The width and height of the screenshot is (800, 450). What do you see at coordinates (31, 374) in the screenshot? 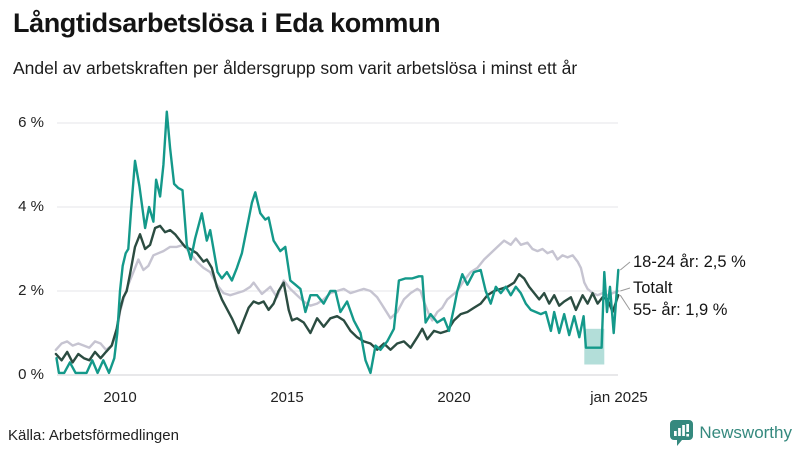
I see `y-axis-tick: 0 %` at bounding box center [31, 374].